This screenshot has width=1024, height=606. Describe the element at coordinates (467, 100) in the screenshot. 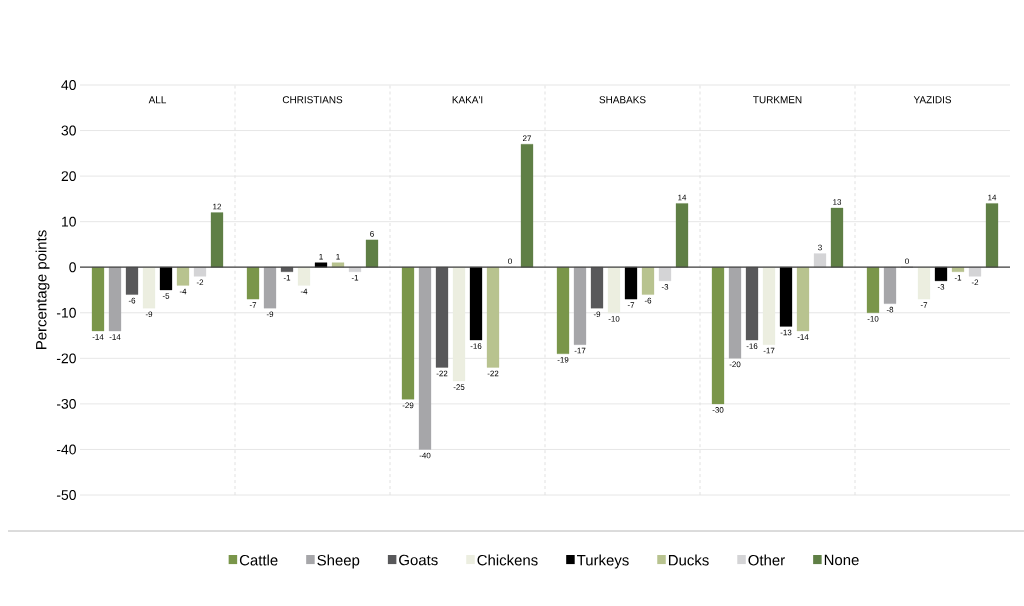

I see `x-tick-label: KAKA'I` at that location.